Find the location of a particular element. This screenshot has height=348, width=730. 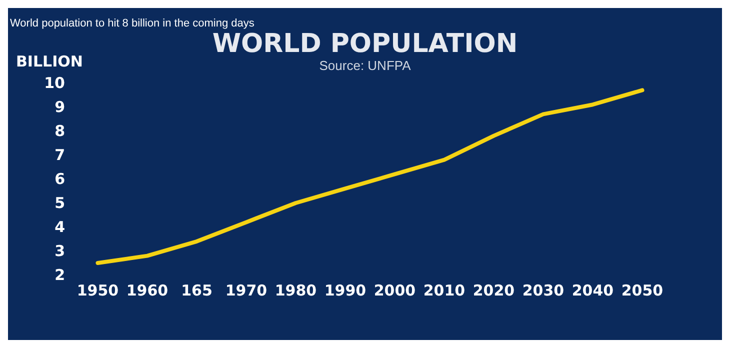

y-tick-label: 7 is located at coordinates (59, 155).